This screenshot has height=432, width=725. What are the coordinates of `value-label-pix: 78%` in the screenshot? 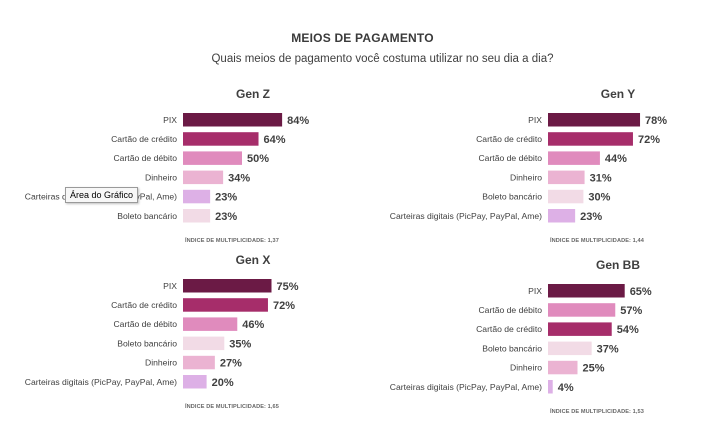 It's located at (656, 121).